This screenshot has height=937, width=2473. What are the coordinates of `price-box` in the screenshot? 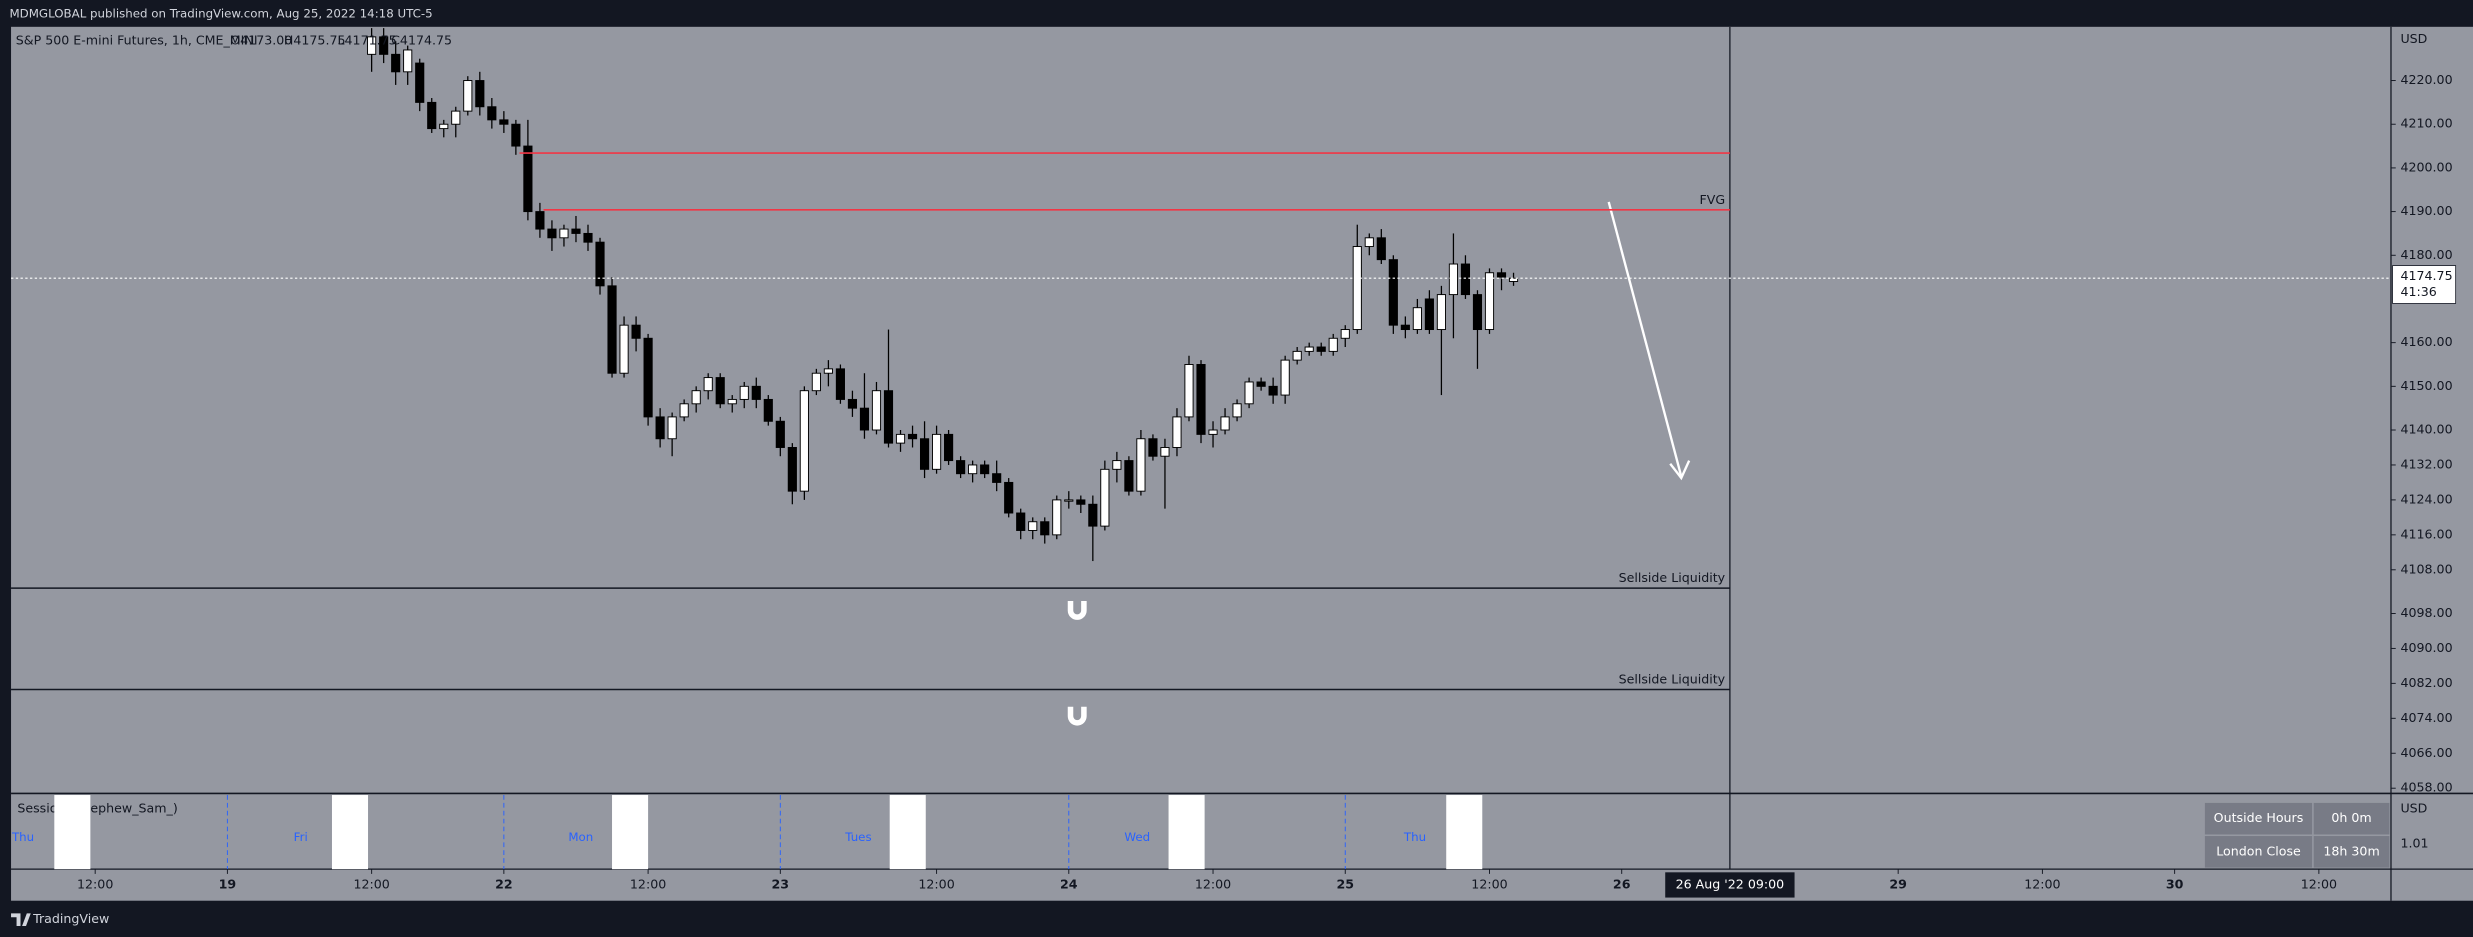 It's located at (2424, 284).